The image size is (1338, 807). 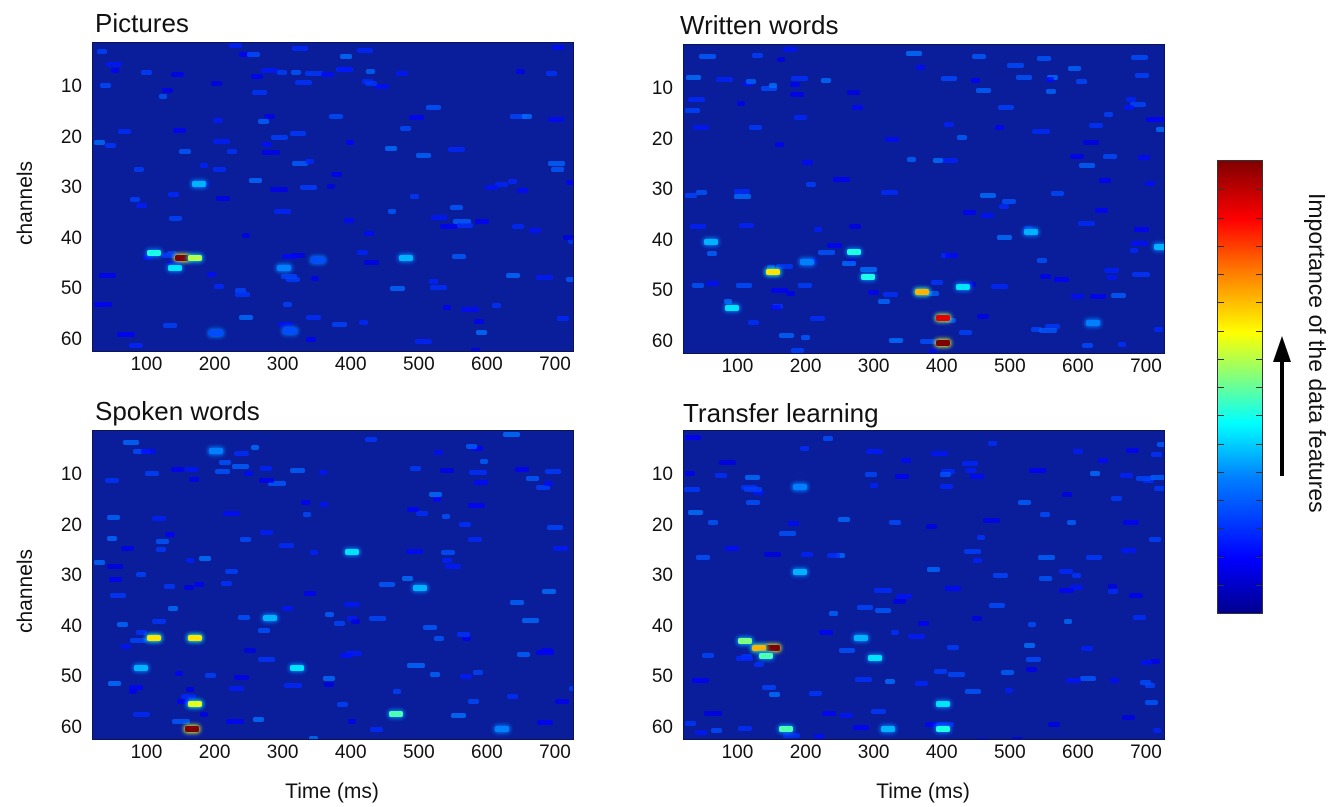 I want to click on y-tick-label: 10, so click(x=662, y=475).